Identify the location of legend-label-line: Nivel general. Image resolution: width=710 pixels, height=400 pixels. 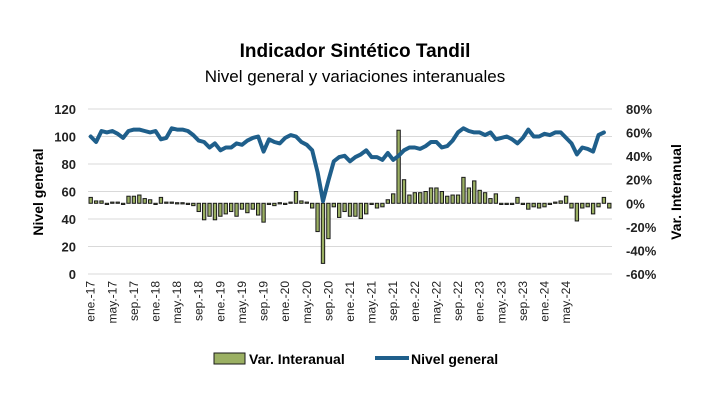
(454, 359).